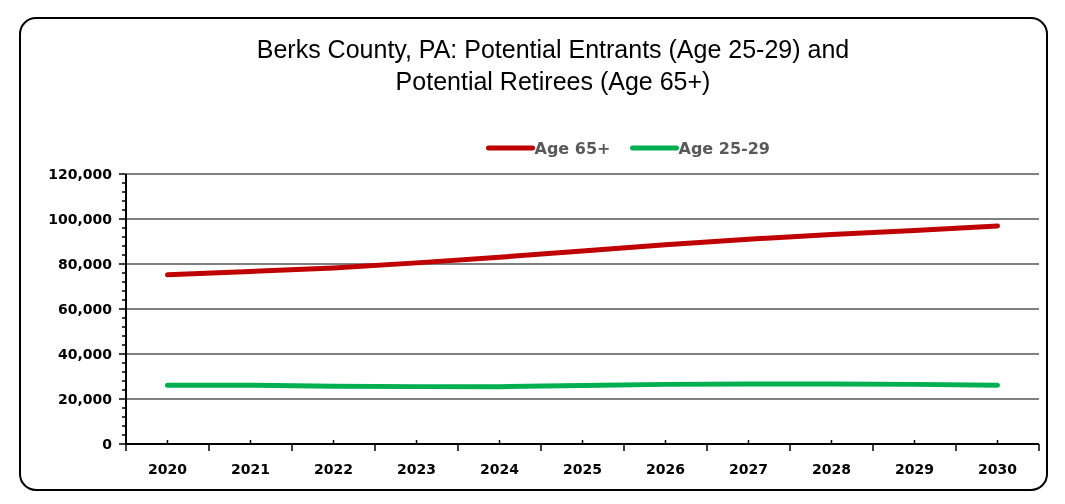  What do you see at coordinates (724, 148) in the screenshot?
I see `legend-label: Age 25-29` at bounding box center [724, 148].